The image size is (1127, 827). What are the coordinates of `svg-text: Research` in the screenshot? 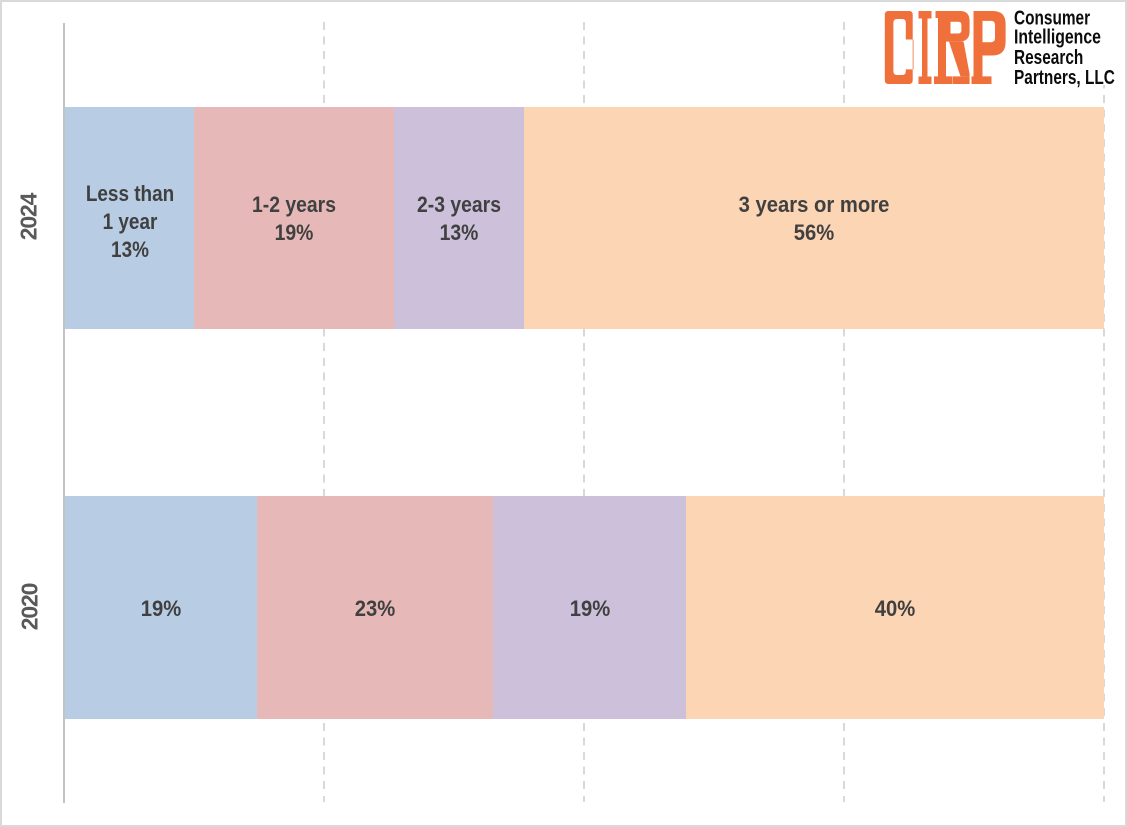 It's located at (1048, 57).